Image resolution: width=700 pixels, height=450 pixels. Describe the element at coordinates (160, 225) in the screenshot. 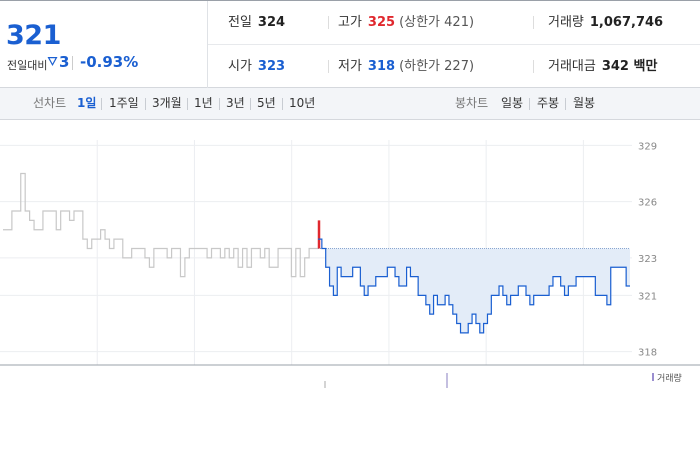

I see `previous-day-price-line` at that location.